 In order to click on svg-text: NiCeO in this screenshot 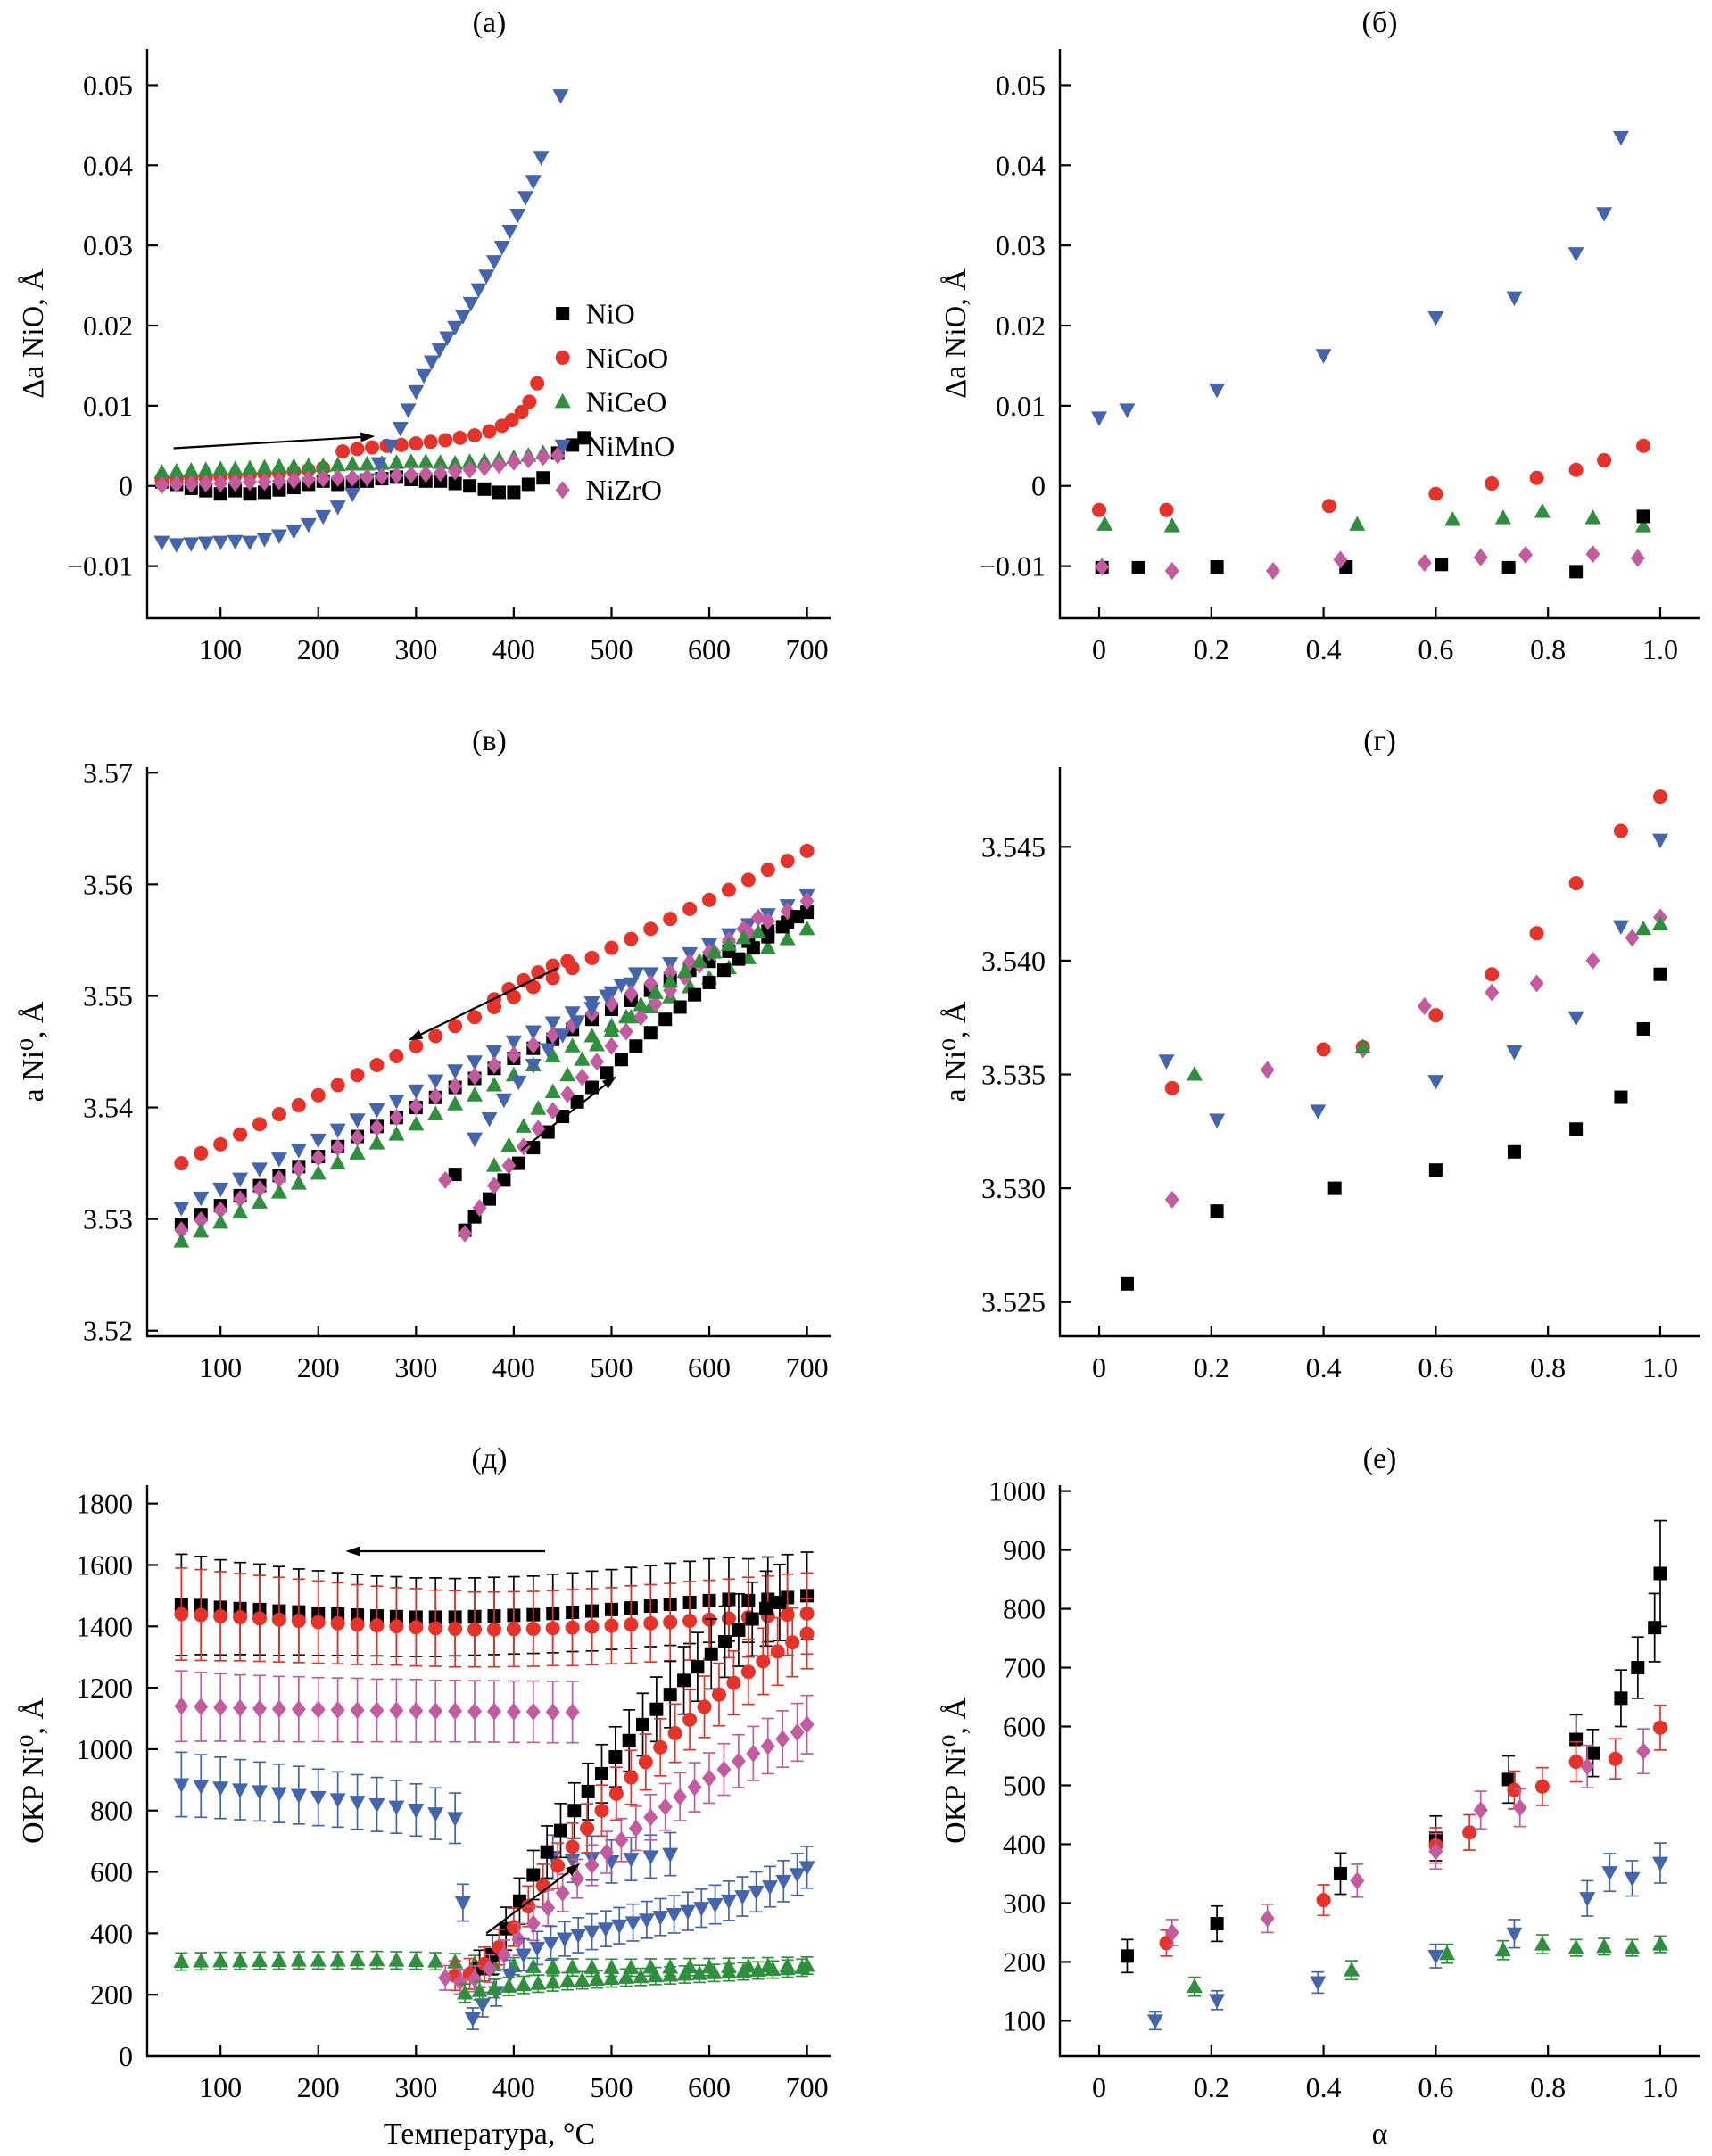, I will do `click(626, 401)`.